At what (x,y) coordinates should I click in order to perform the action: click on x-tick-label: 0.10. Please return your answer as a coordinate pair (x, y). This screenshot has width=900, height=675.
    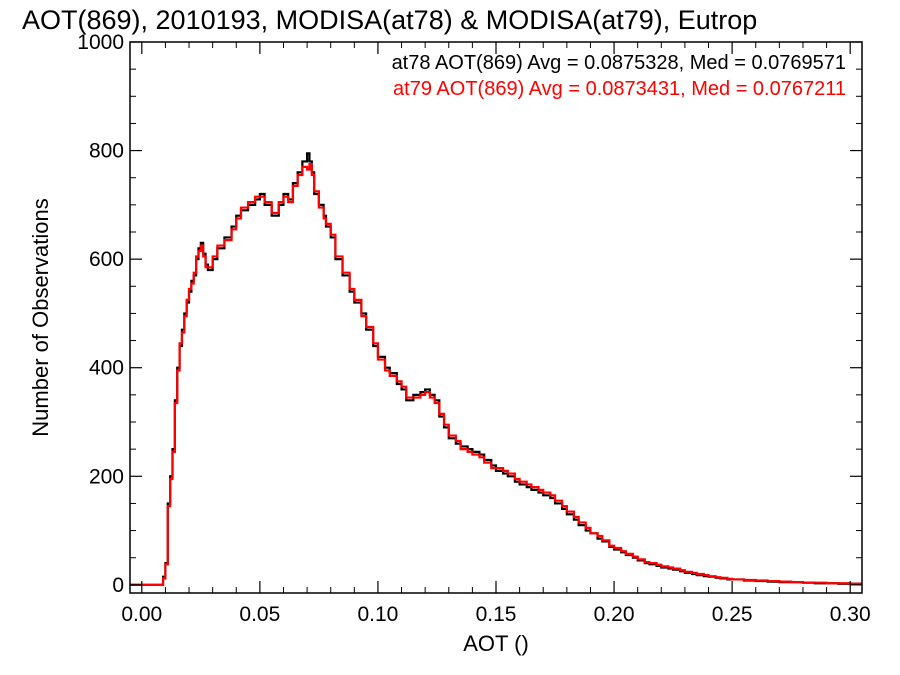
    Looking at the image, I should click on (377, 614).